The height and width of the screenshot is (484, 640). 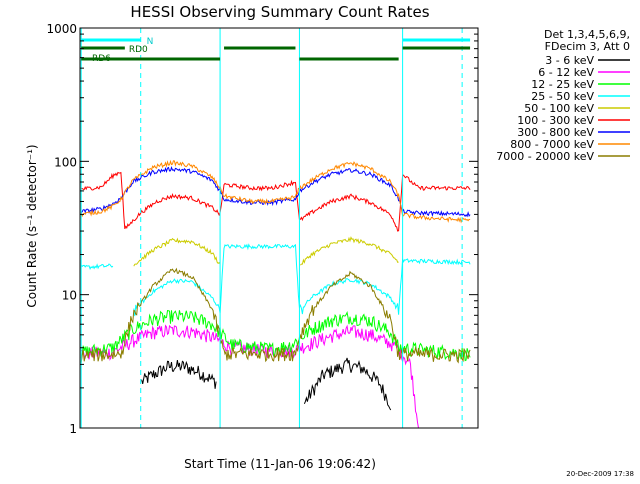 I want to click on legend-header-line-2: FDecim 3, Att 0, so click(x=587, y=46).